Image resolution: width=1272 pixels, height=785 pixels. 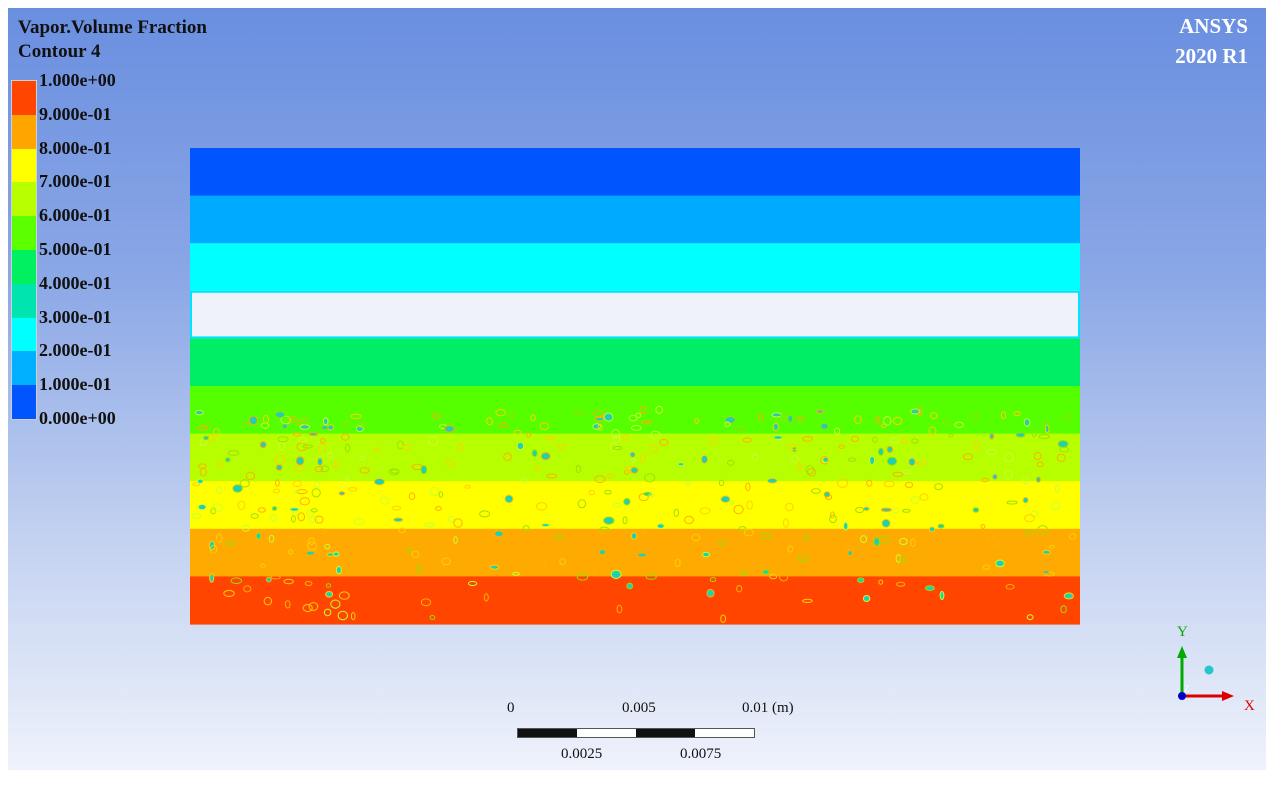 What do you see at coordinates (1182, 696) in the screenshot?
I see `z-axis-dot` at bounding box center [1182, 696].